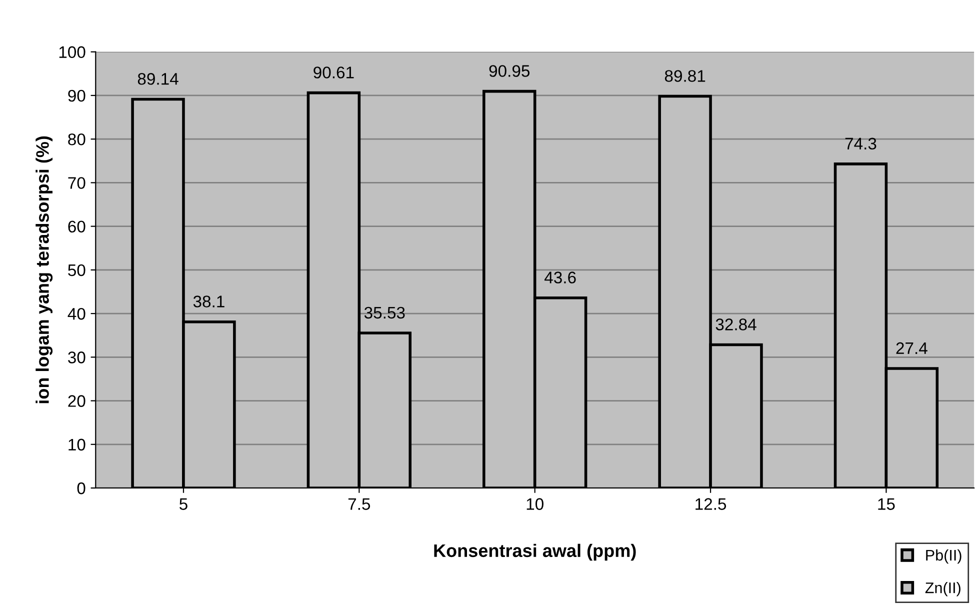  What do you see at coordinates (77, 139) in the screenshot?
I see `y-tick-label: 80` at bounding box center [77, 139].